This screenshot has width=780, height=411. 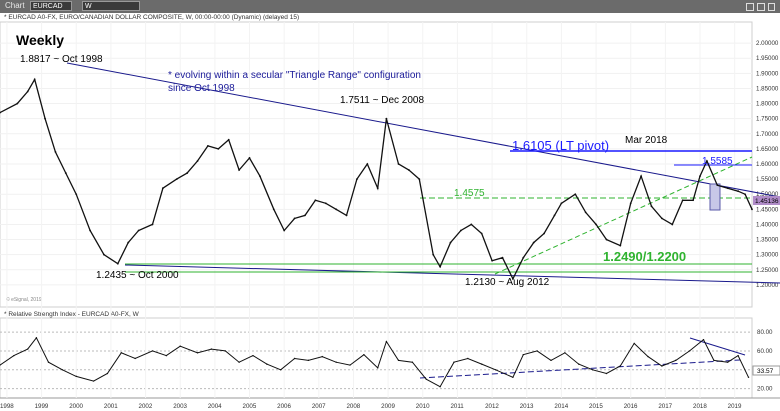 I want to click on minimize-icon, so click(x=750, y=7).